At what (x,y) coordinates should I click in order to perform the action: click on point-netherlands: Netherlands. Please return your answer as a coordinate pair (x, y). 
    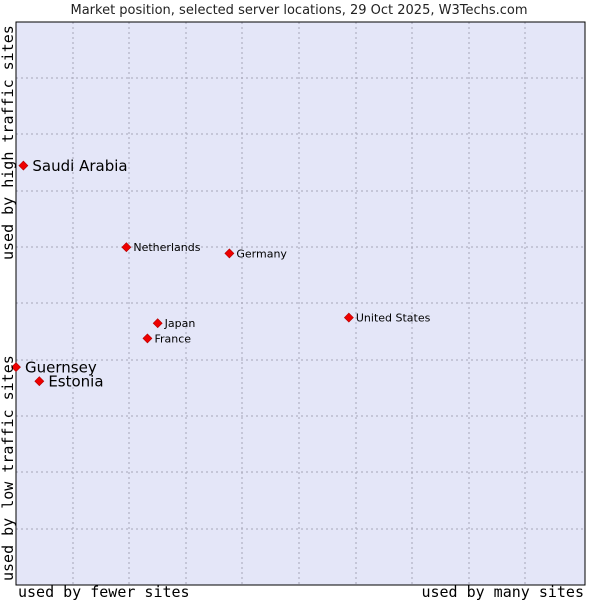
    Looking at the image, I should click on (161, 247).